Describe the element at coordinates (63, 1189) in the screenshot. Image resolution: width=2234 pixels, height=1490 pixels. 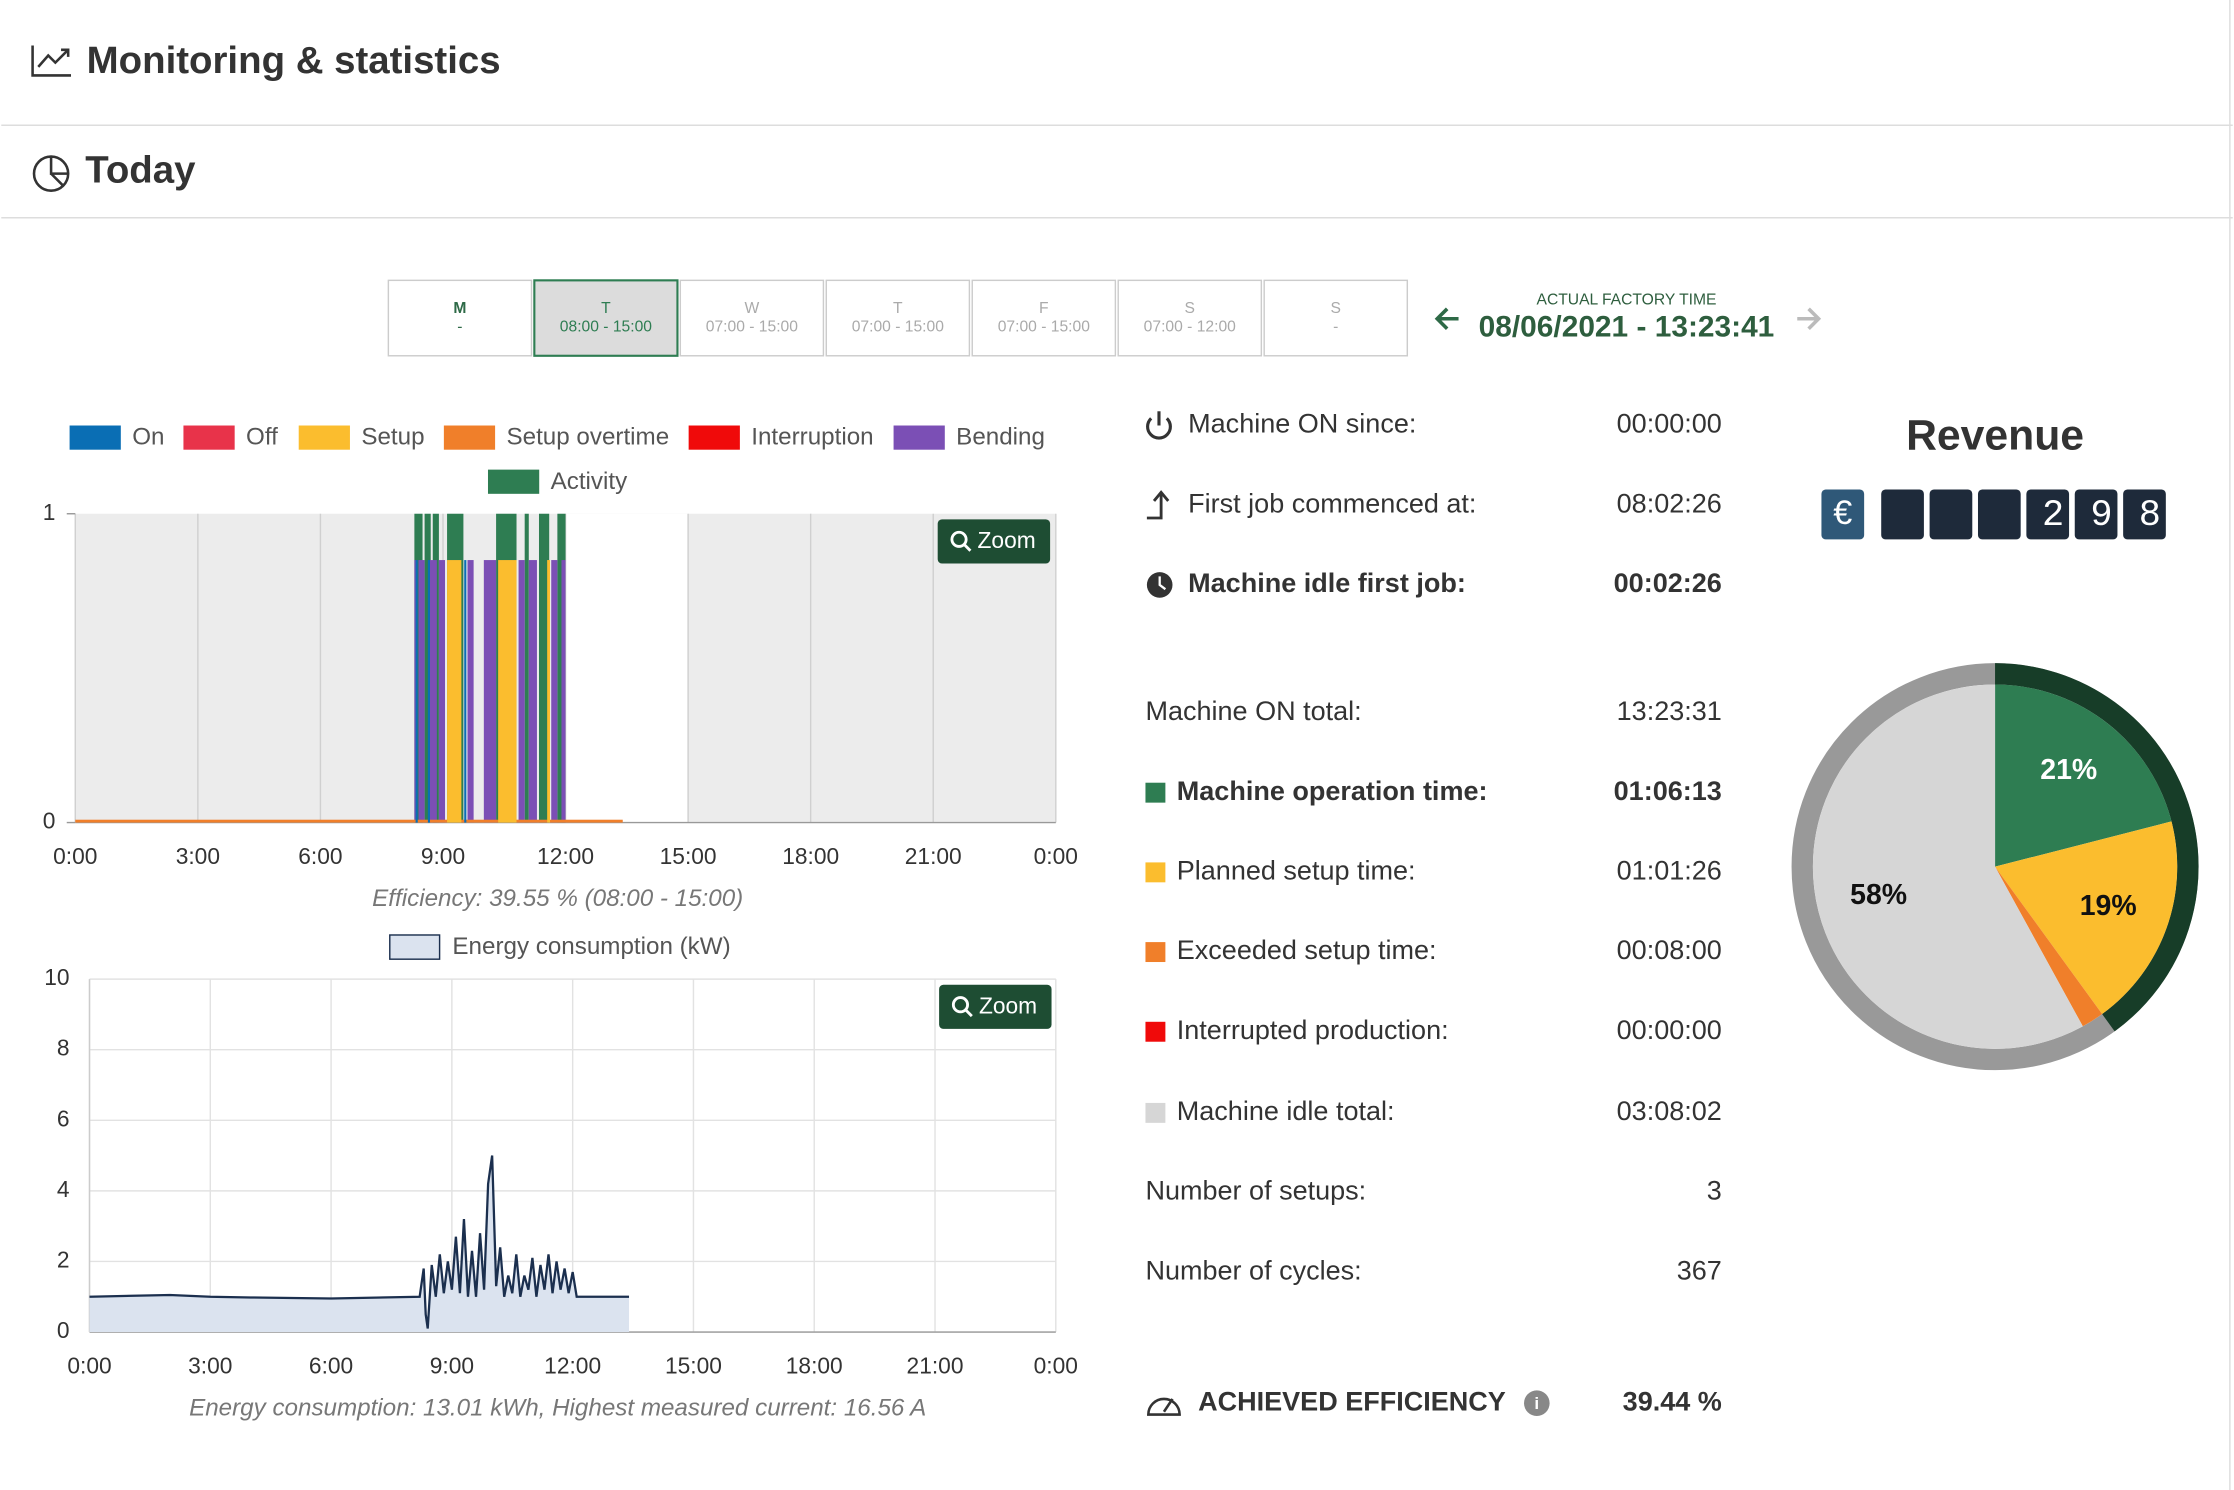
I see `y-tick-label: 4` at that location.